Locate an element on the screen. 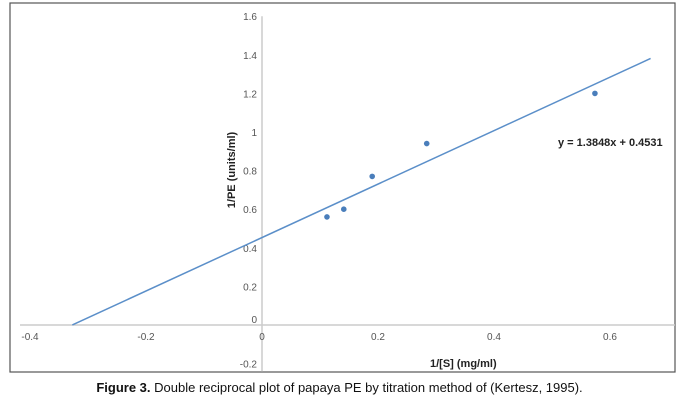 The height and width of the screenshot is (407, 679). x-tick-label: -0.4 is located at coordinates (30, 337).